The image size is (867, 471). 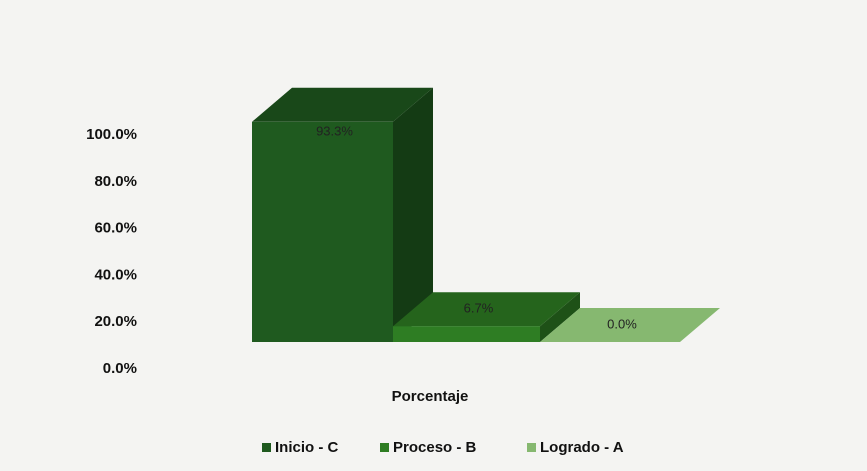 I want to click on x-category-label: Porcentaje, so click(x=430, y=396).